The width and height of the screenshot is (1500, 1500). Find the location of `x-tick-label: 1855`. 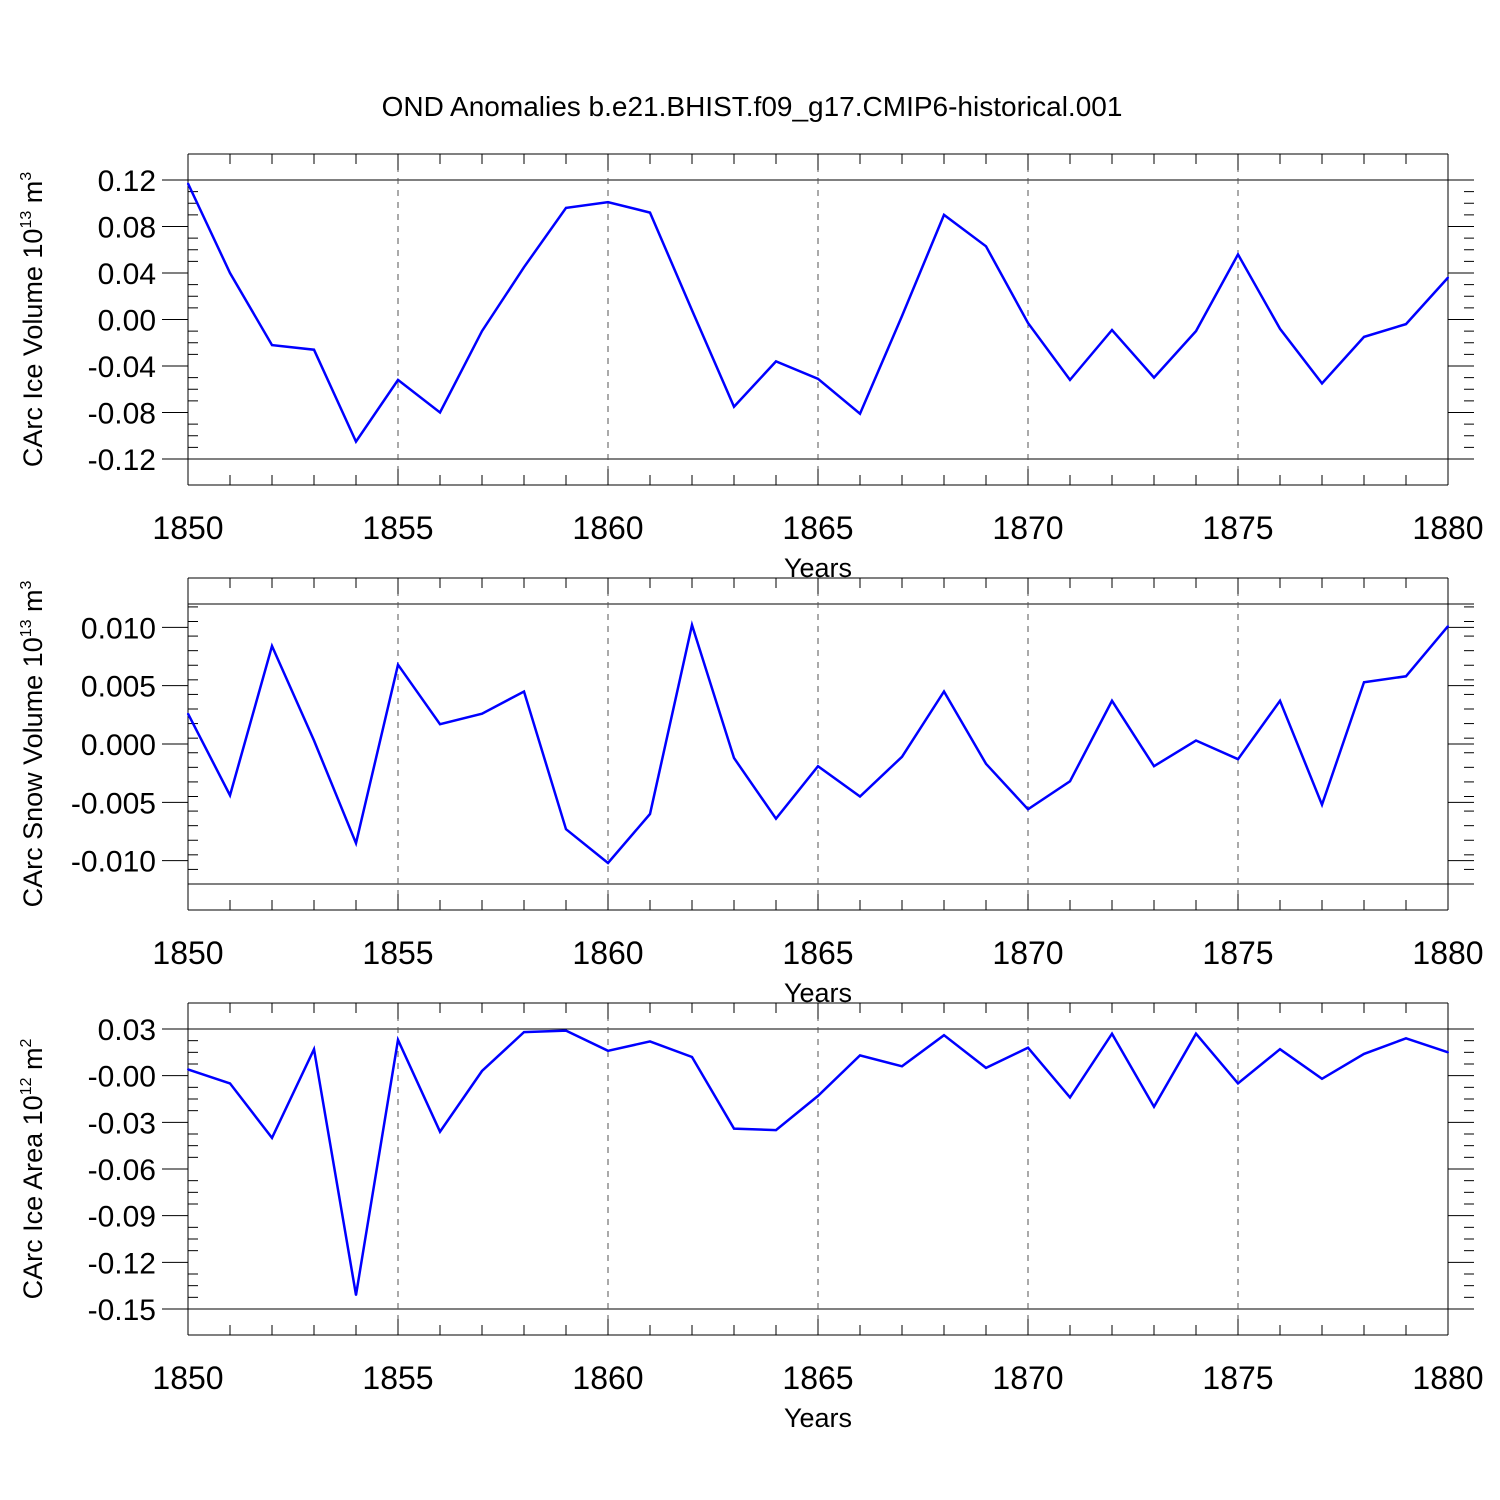

x-tick-label: 1855 is located at coordinates (397, 953).